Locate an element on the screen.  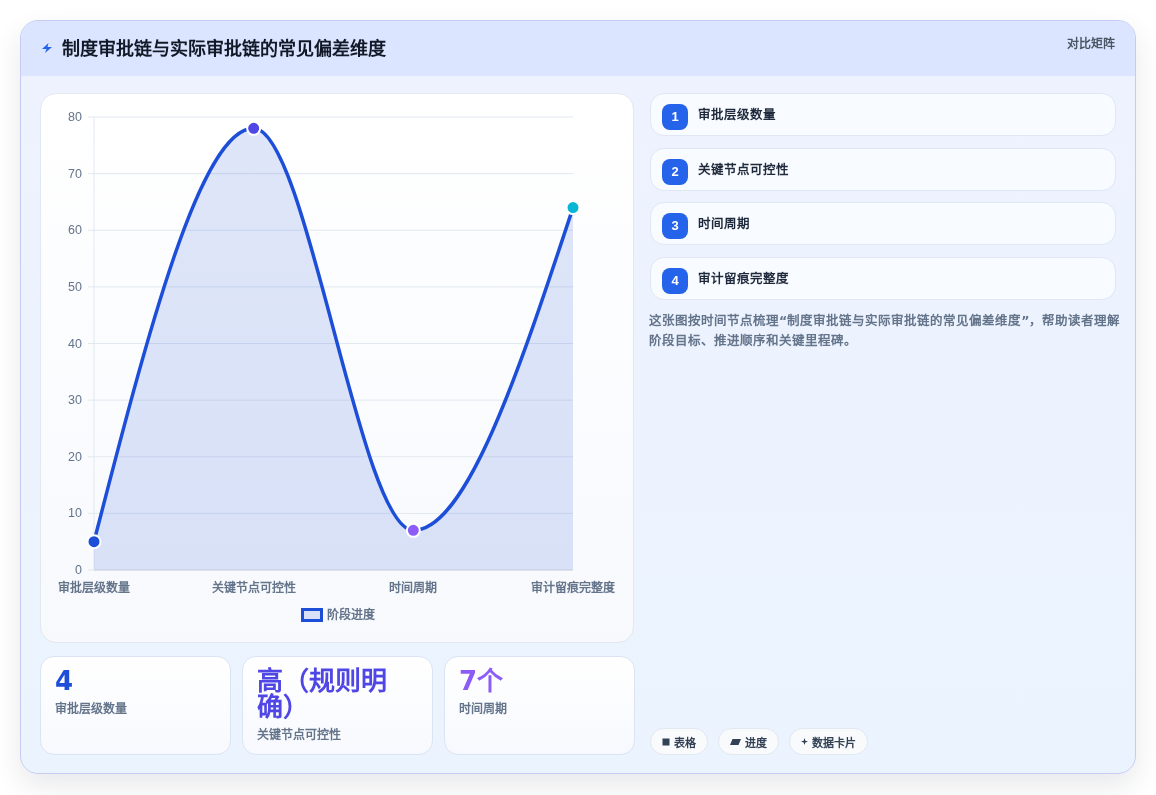
category-label: 审批层级数量 is located at coordinates (737, 115).